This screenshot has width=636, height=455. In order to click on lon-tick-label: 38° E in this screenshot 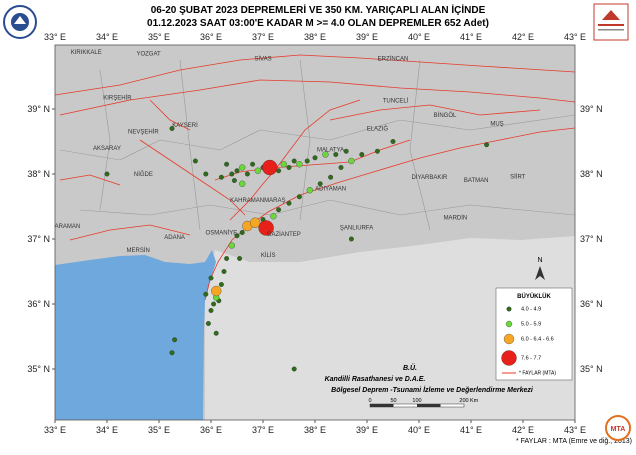, I will do `click(315, 37)`.